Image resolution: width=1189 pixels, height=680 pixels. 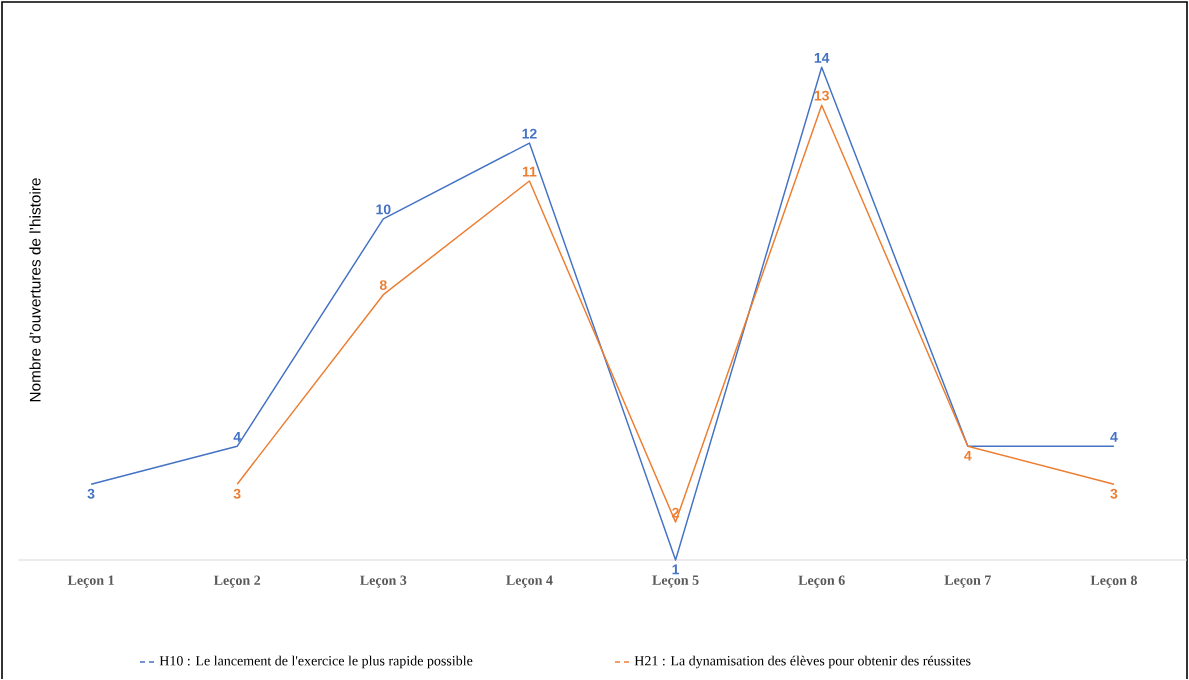 I want to click on x-tick-label: Leçon 7, so click(x=967, y=581).